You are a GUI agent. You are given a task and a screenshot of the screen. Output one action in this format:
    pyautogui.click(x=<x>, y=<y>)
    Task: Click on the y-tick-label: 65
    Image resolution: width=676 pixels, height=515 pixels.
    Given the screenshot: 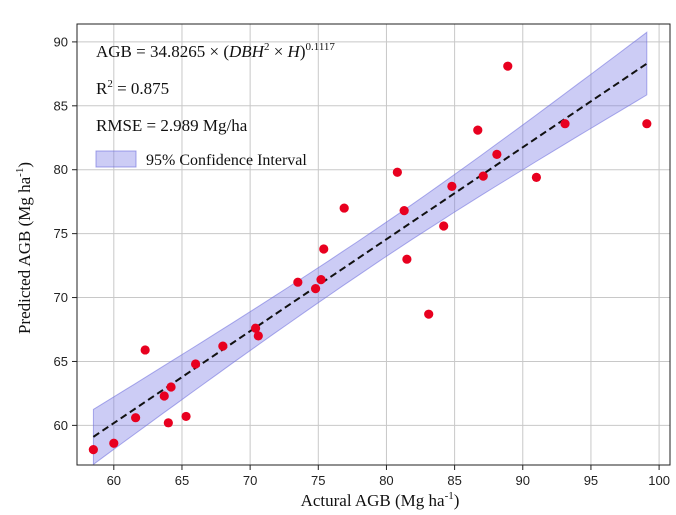 What is the action you would take?
    pyautogui.click(x=61, y=361)
    